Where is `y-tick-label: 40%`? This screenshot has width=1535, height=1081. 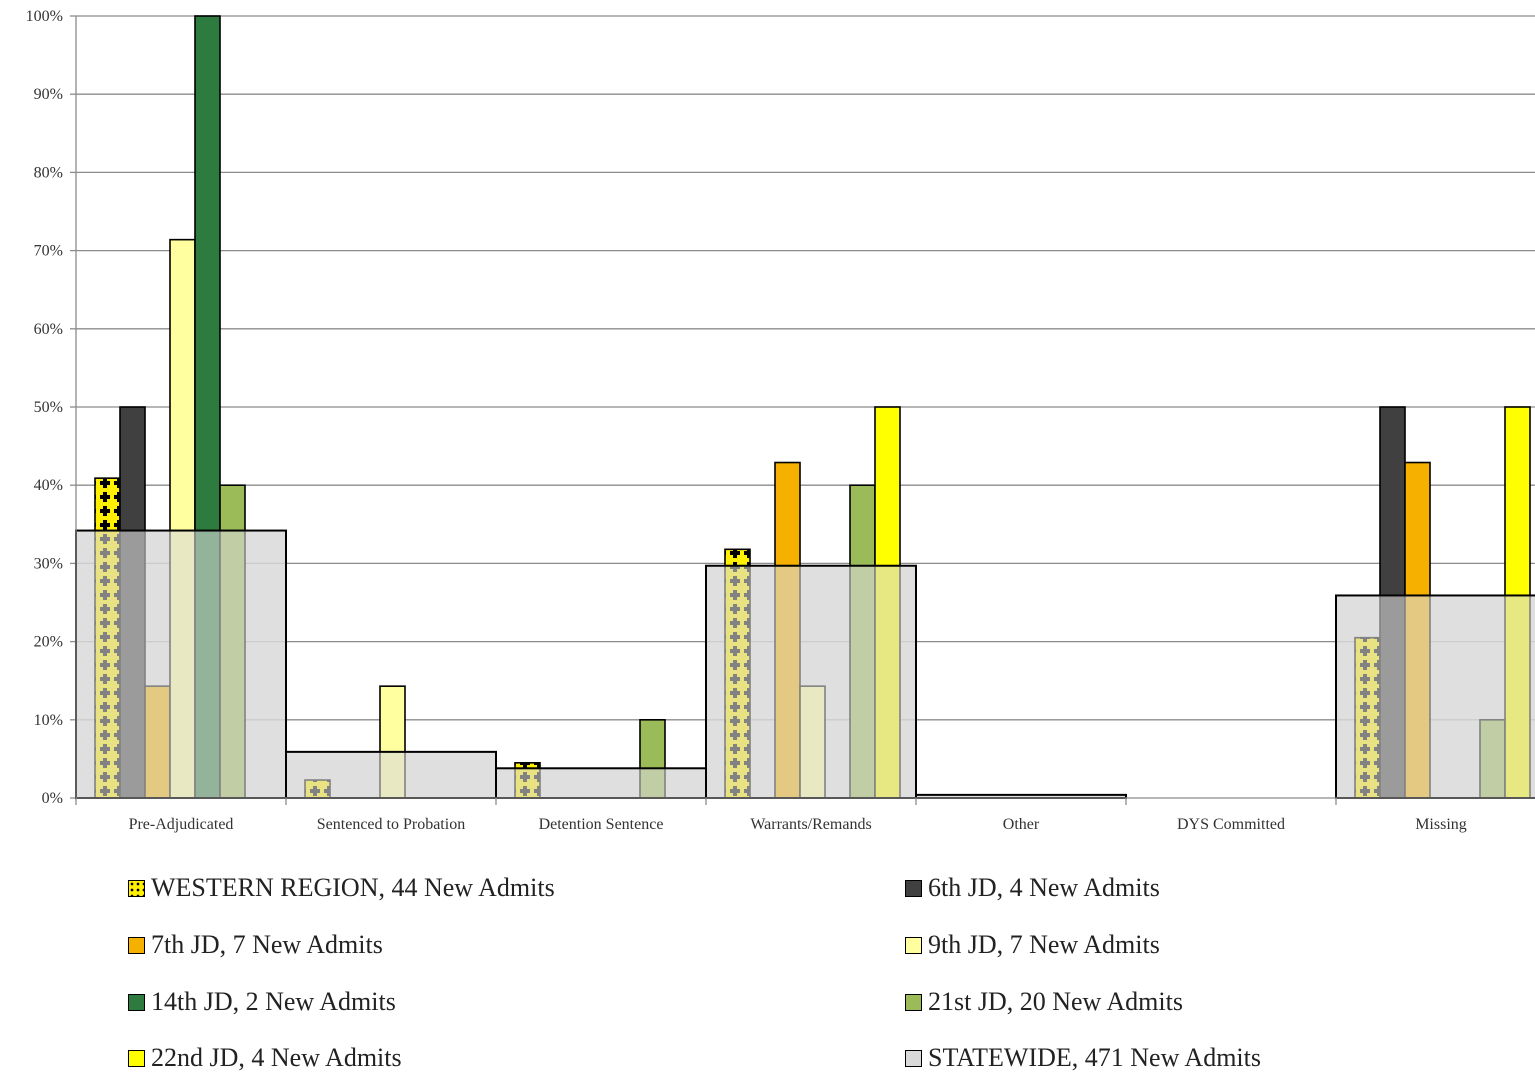
y-tick-label: 40% is located at coordinates (48, 485).